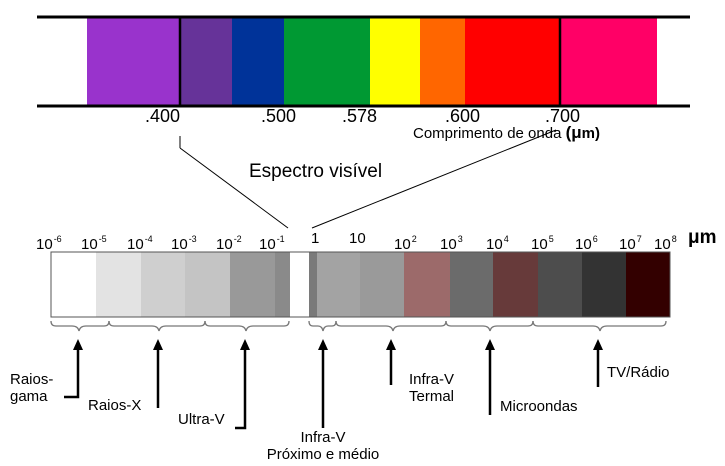 The image size is (725, 466). I want to click on em-scale-label: 10⁻⁵, so click(94, 242).